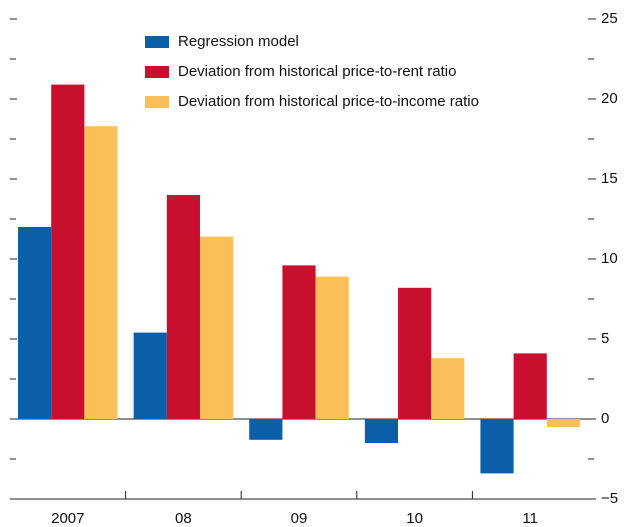  Describe the element at coordinates (530, 518) in the screenshot. I see `x-tick-label: 11` at that location.